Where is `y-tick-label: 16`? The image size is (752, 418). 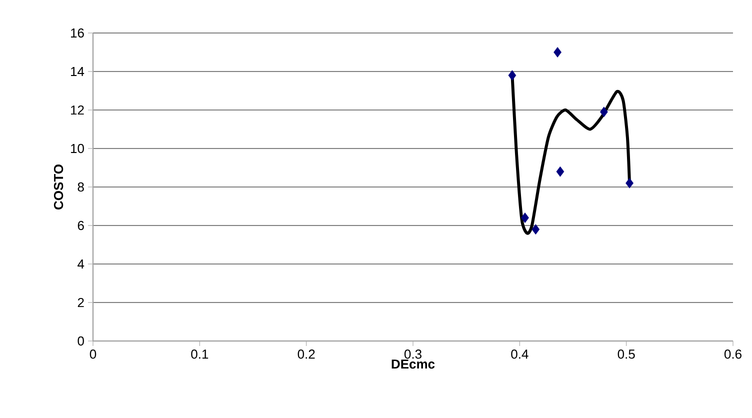
y-tick-label: 16 is located at coordinates (77, 33).